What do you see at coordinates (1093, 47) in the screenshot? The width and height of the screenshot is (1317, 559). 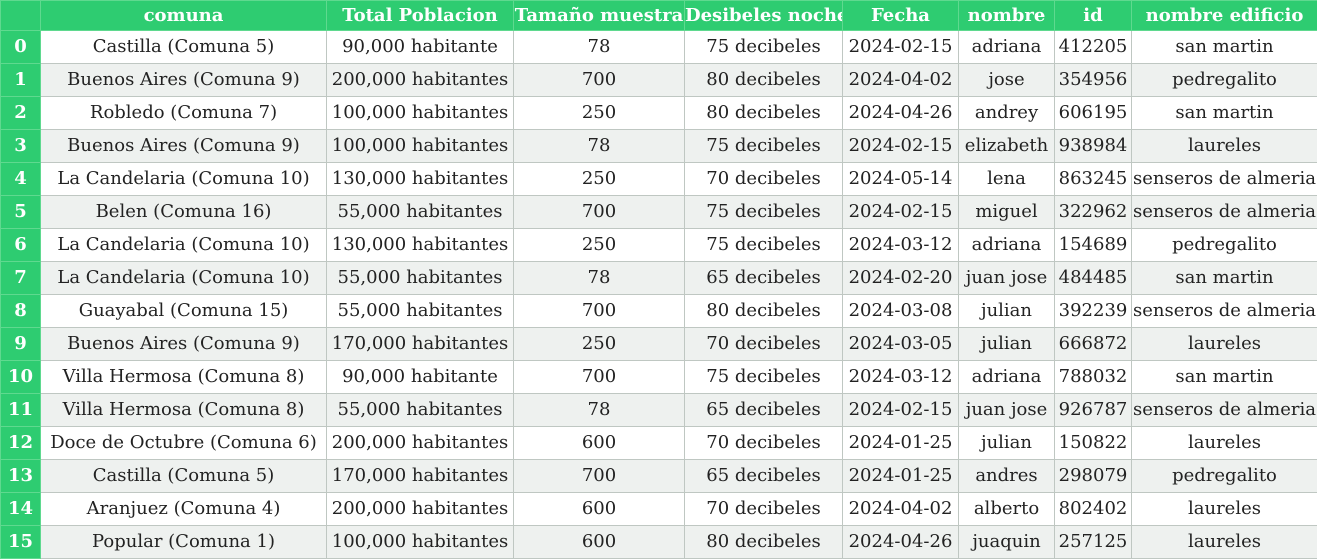 I see `table-cell: 412205` at bounding box center [1093, 47].